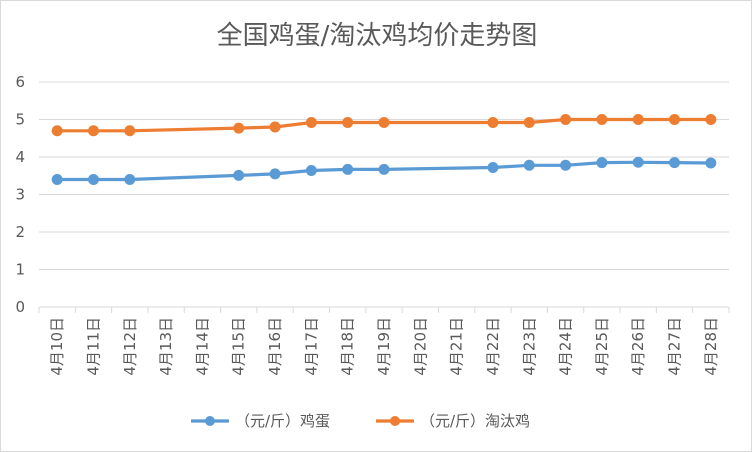 The image size is (752, 452). I want to click on x-tick-label: 4月16日, so click(275, 346).